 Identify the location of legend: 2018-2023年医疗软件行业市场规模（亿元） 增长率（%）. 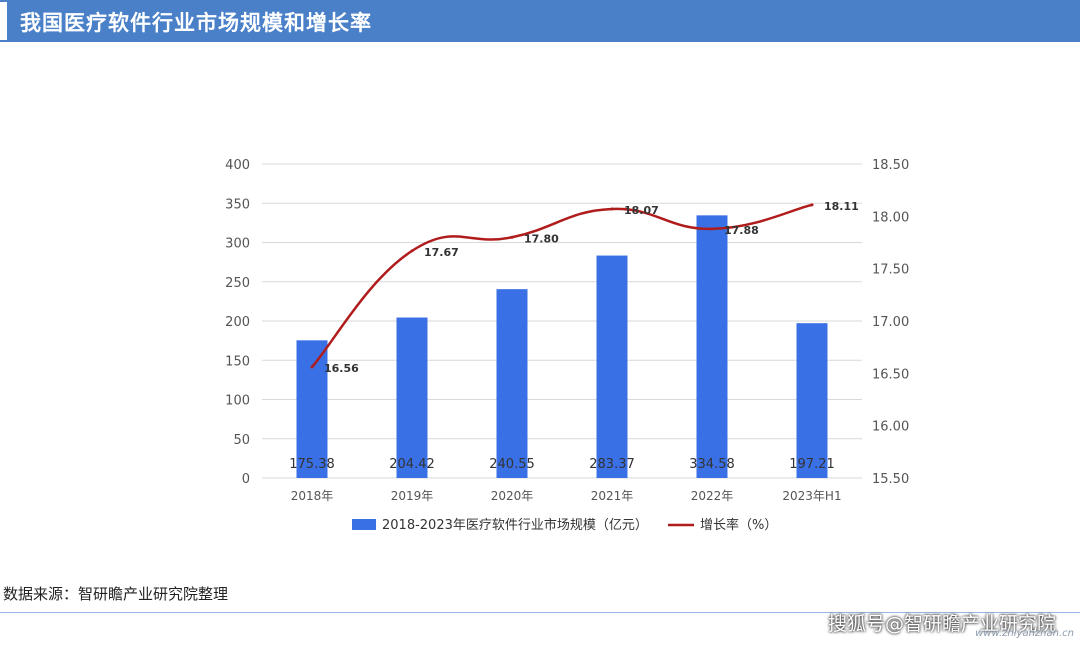
(564, 525).